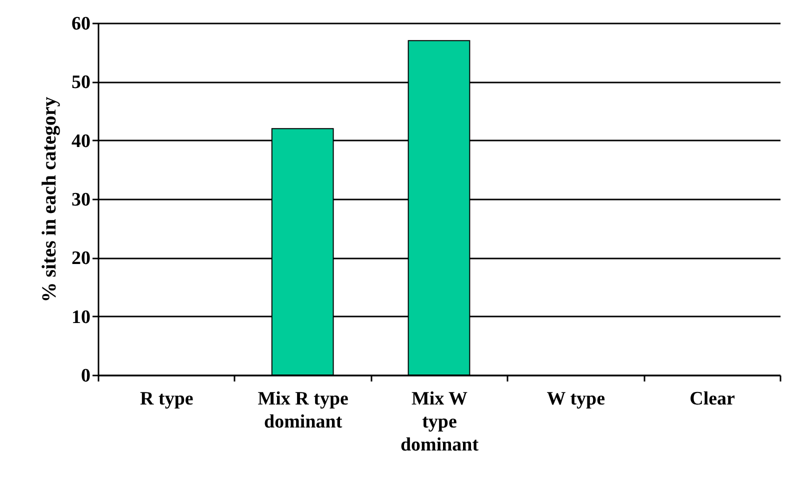  I want to click on y-tick-label: 30, so click(81, 200).